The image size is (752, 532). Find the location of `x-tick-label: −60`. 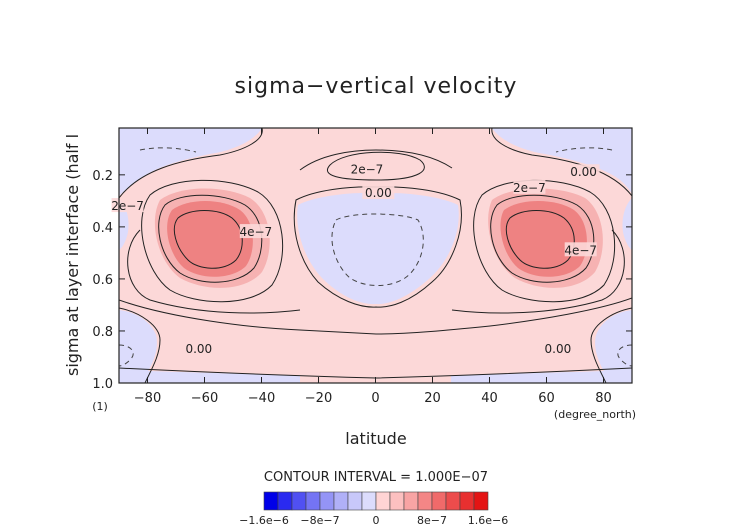

x-tick-label: −60 is located at coordinates (204, 398).